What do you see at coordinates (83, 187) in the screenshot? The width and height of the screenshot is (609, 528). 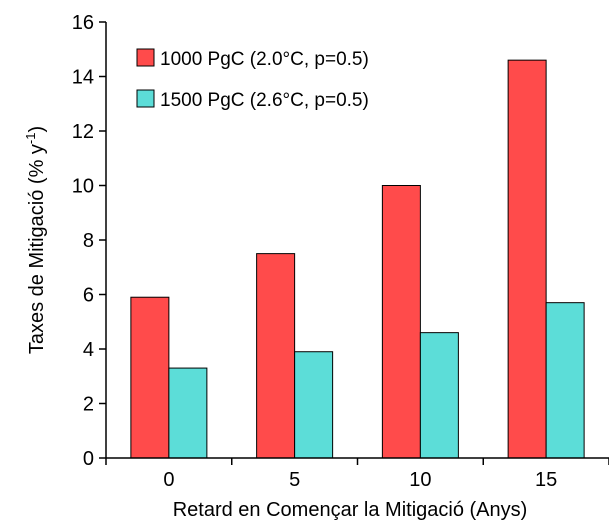 I see `y-tick-label: 10` at bounding box center [83, 187].